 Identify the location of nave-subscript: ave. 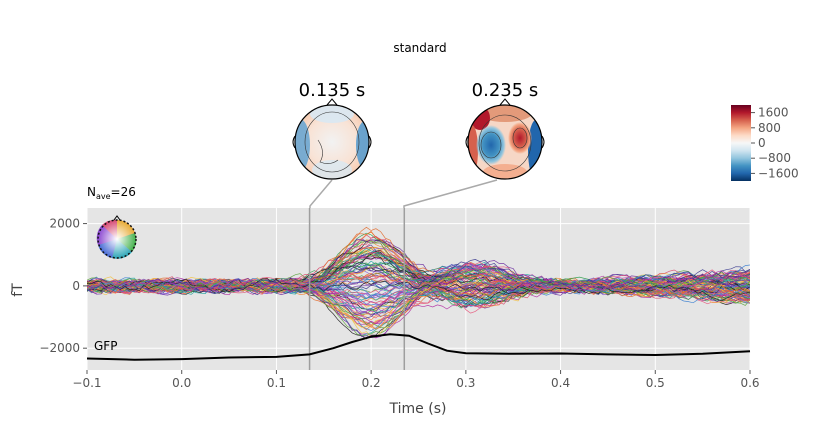
(103, 196).